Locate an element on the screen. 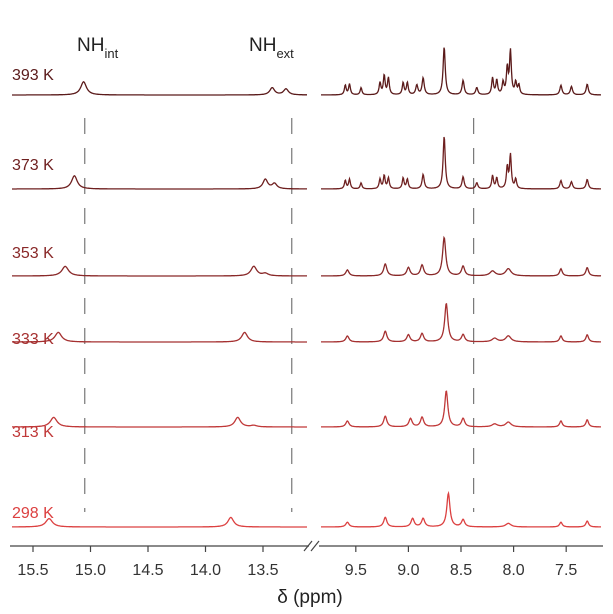  nh-int-label: NHint is located at coordinates (98, 48).